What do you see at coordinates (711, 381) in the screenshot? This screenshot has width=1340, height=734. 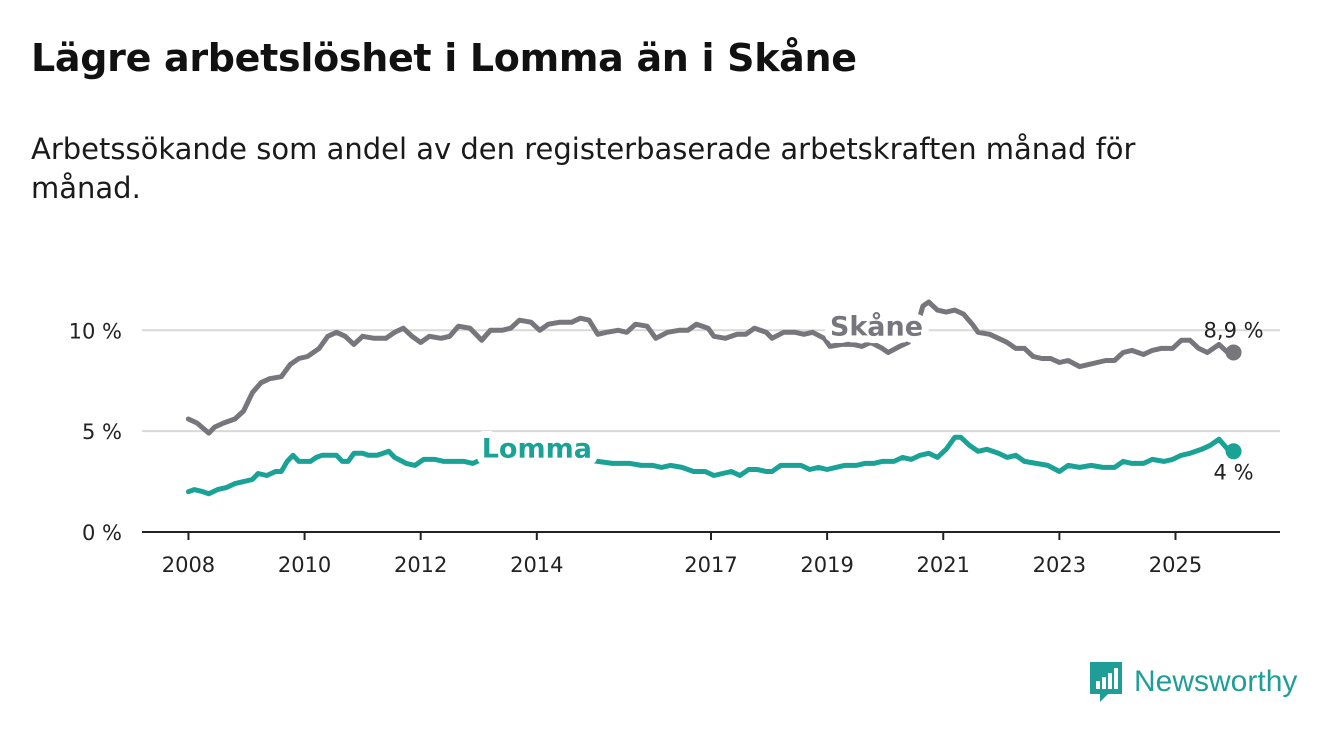 I see `gridlines` at bounding box center [711, 381].